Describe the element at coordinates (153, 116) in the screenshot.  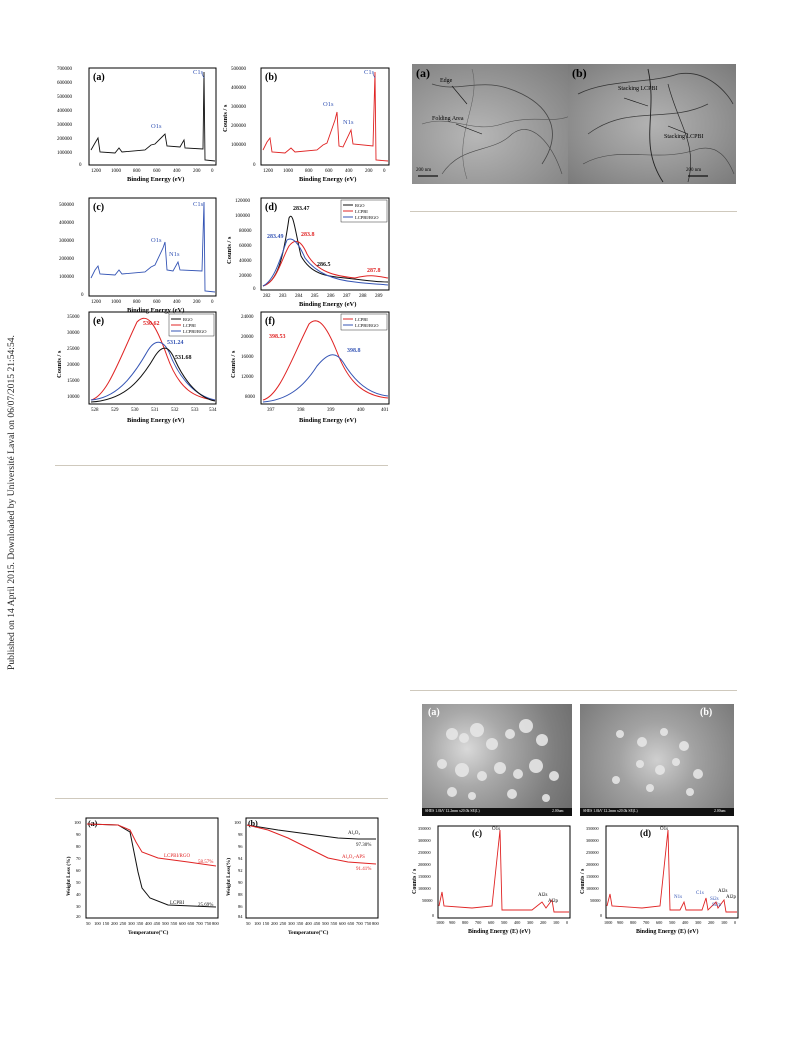
I see `xps-a-spectrum` at that location.